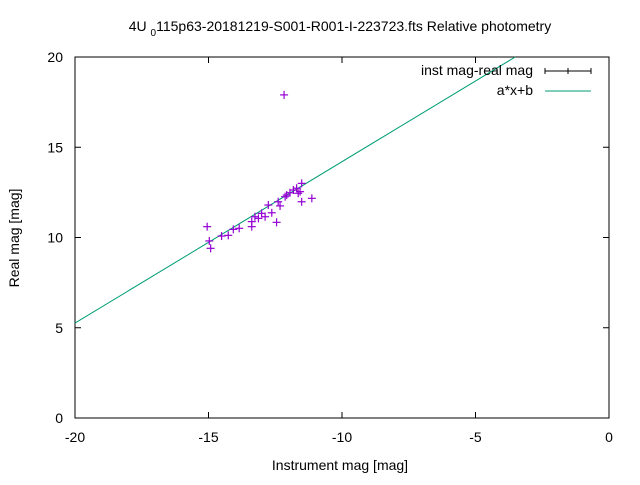 This screenshot has width=640, height=485. What do you see at coordinates (59, 418) in the screenshot?
I see `y-tick-label: 0` at bounding box center [59, 418].